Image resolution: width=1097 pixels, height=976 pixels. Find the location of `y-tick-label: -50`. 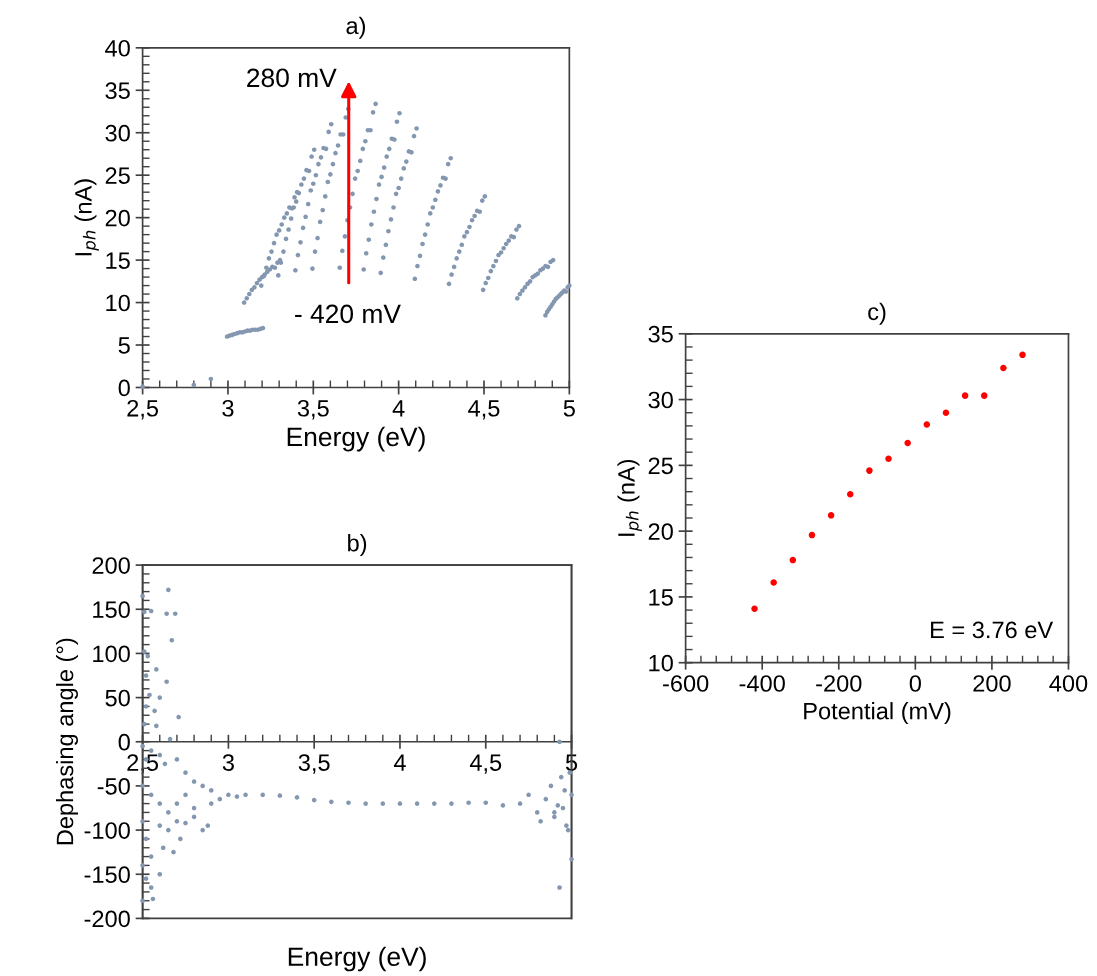

y-tick-label: -50 is located at coordinates (113, 786).